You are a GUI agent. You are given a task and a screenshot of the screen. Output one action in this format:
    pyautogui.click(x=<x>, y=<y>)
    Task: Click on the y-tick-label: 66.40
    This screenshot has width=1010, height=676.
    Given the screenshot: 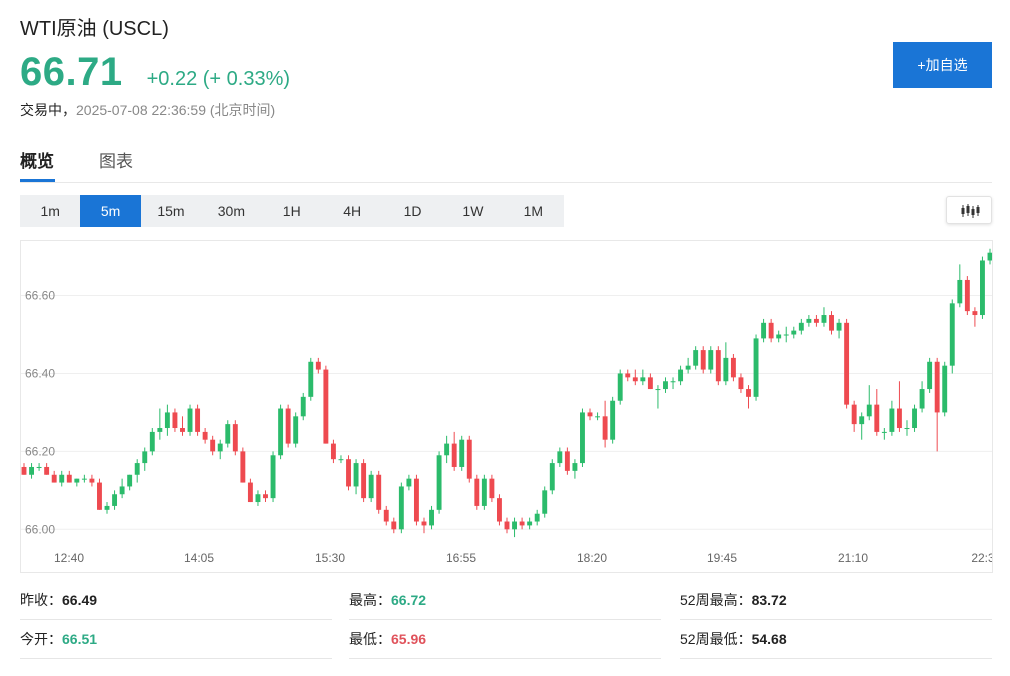 What is the action you would take?
    pyautogui.click(x=40, y=373)
    